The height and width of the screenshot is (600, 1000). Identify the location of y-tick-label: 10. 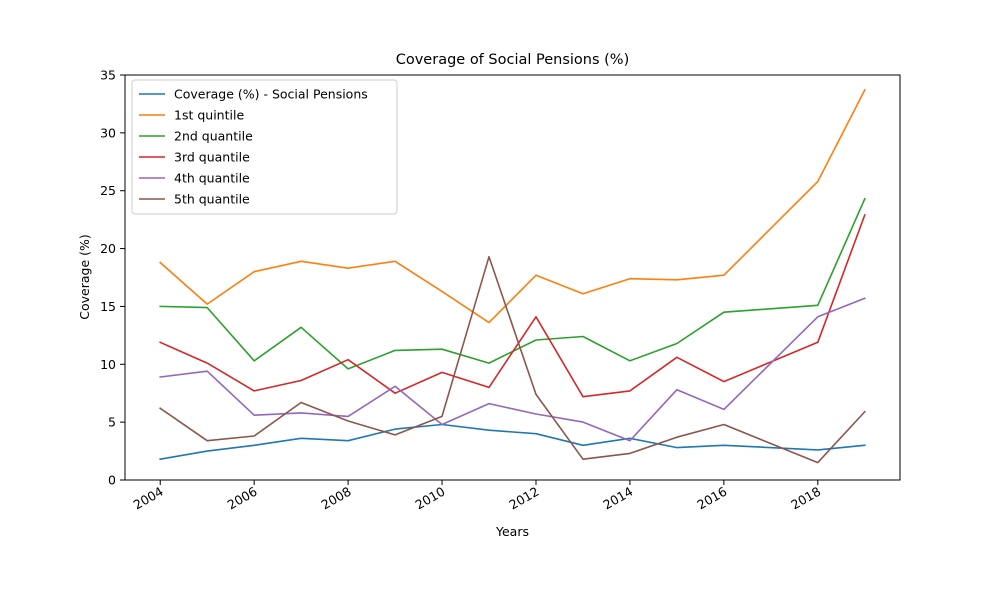
(108, 364).